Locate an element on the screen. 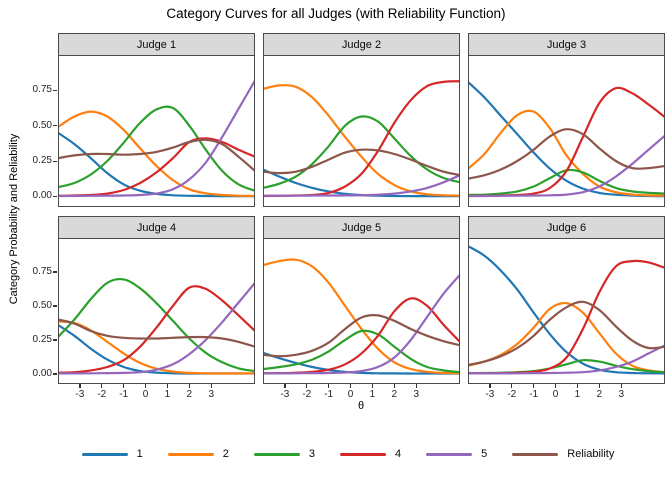 The width and height of the screenshot is (672, 480). legend-item-1: 1 is located at coordinates (112, 454).